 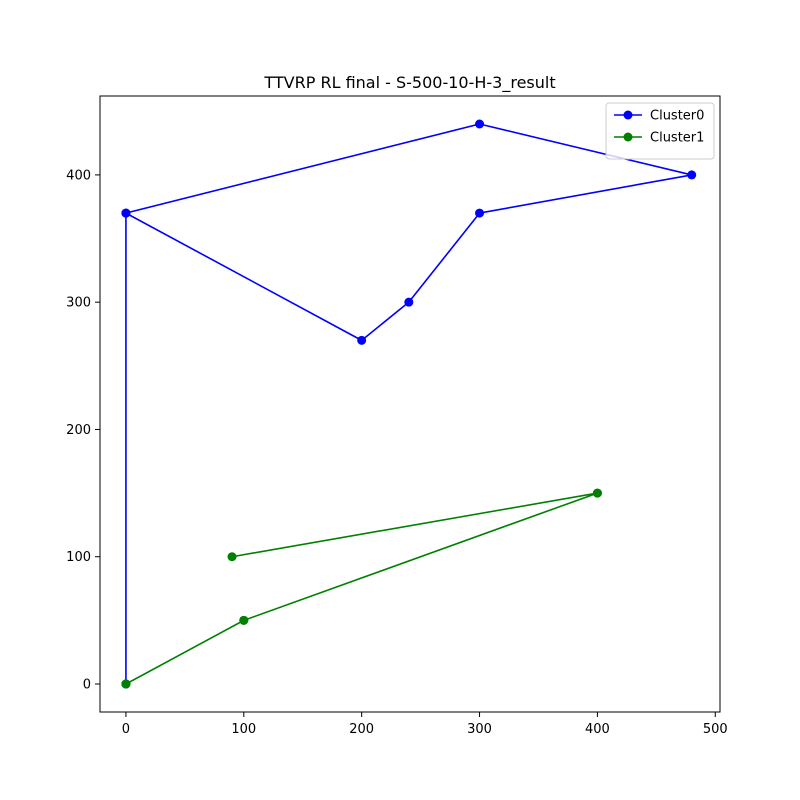 I want to click on legend-label-cluster1: Cluster1, so click(x=677, y=138).